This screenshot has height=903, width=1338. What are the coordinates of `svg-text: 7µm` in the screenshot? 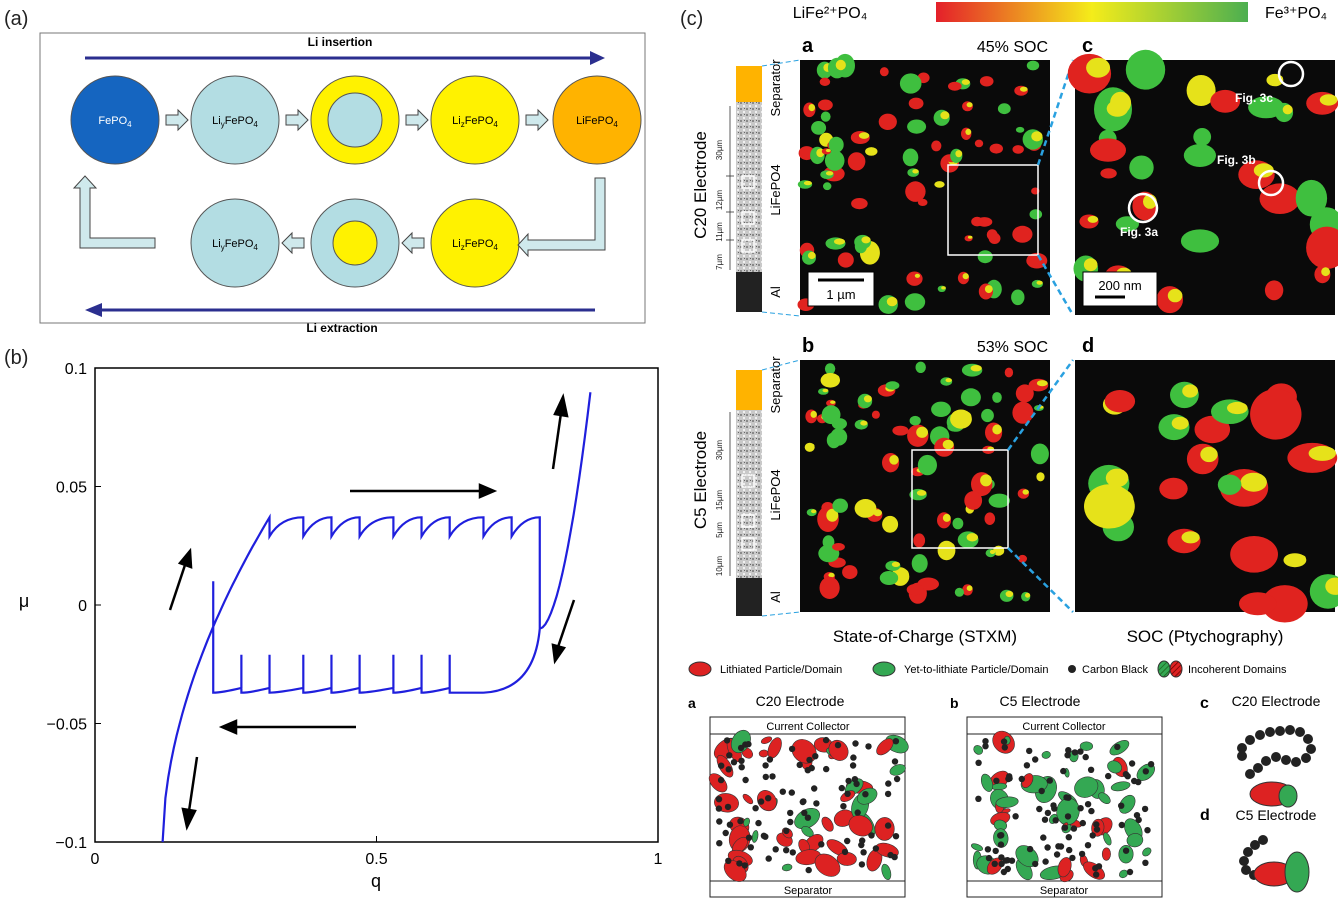 It's located at (719, 262).